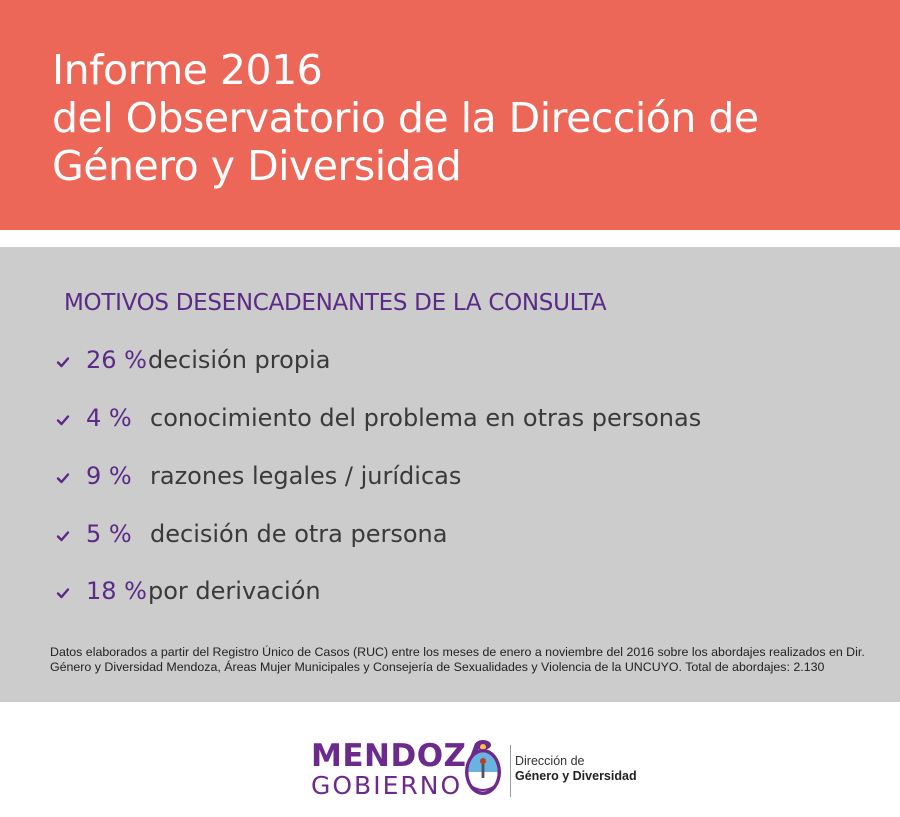 Image resolution: width=900 pixels, height=817 pixels. I want to click on logo-mendoza-text: MENDOZA, so click(401, 756).